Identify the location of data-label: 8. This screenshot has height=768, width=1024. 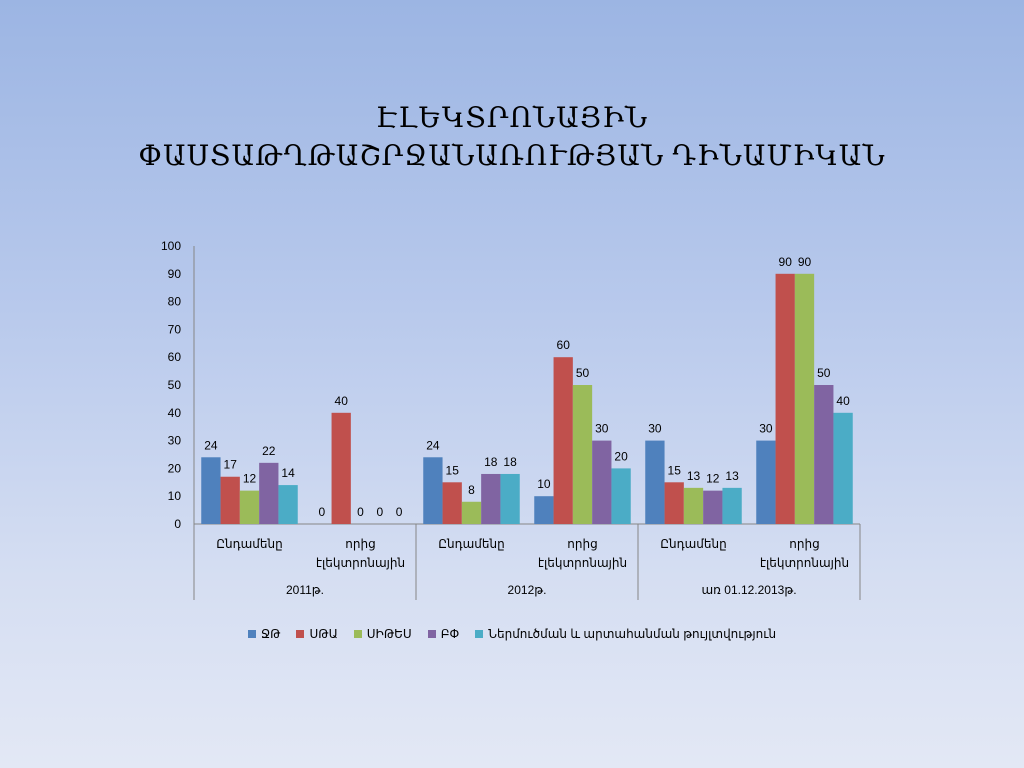
(471, 490).